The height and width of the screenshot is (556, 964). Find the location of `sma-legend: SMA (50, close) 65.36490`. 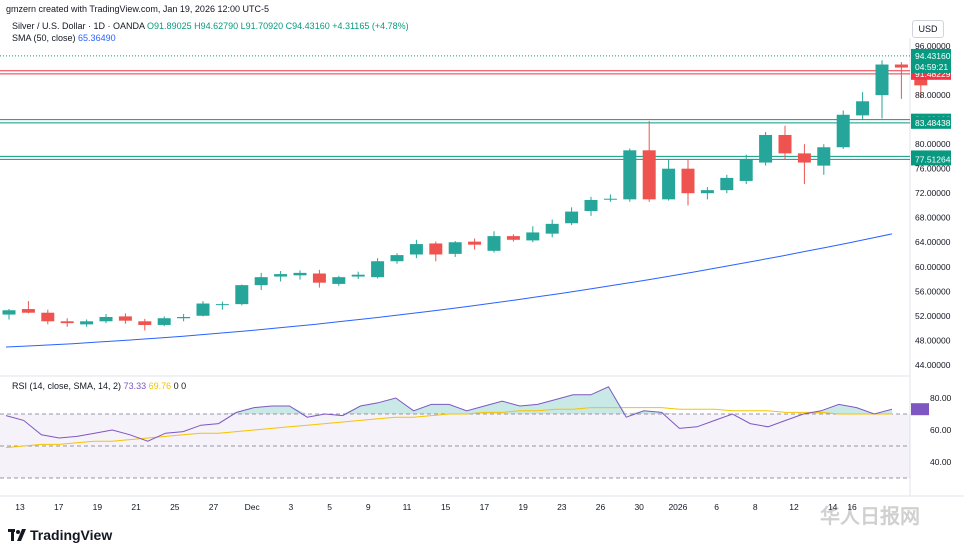

sma-legend: SMA (50, close) 65.36490 is located at coordinates (64, 38).